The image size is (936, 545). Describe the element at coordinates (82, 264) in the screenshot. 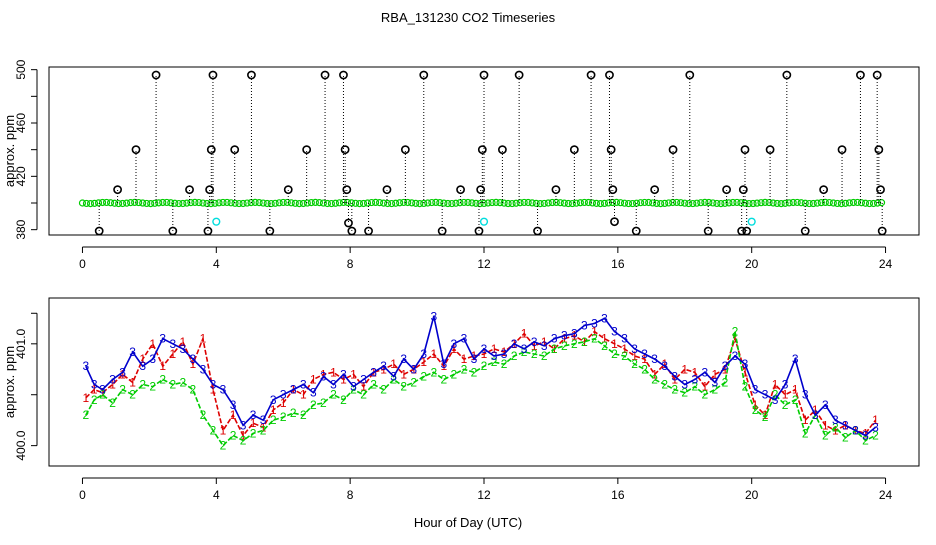

I see `top-x-tick-label: 0` at that location.